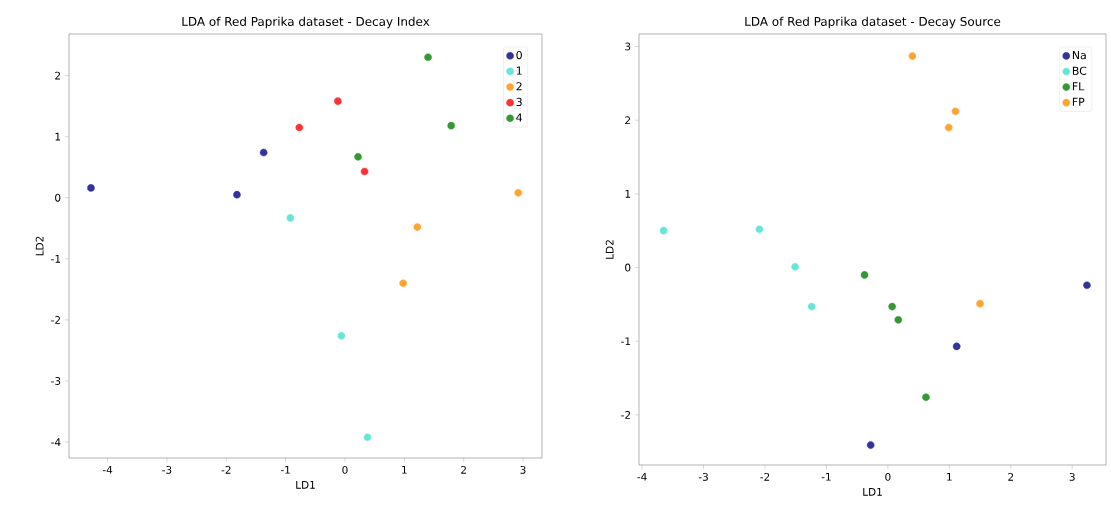 The image size is (1111, 508). Describe the element at coordinates (56, 442) in the screenshot. I see `y-tick-label: -4` at that location.